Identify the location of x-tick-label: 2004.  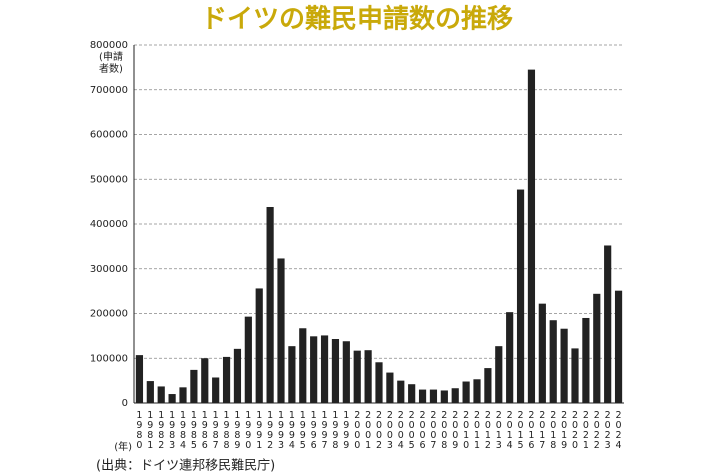
(400, 430).